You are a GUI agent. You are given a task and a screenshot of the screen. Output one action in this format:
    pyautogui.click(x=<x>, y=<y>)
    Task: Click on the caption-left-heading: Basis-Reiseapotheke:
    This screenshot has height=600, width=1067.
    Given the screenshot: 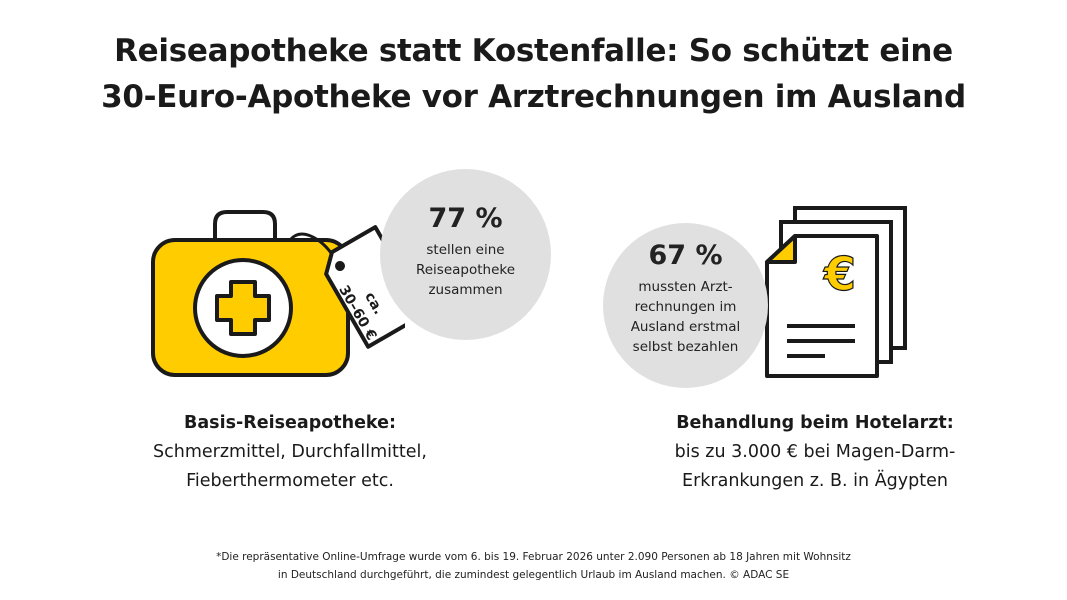 What is the action you would take?
    pyautogui.click(x=290, y=423)
    